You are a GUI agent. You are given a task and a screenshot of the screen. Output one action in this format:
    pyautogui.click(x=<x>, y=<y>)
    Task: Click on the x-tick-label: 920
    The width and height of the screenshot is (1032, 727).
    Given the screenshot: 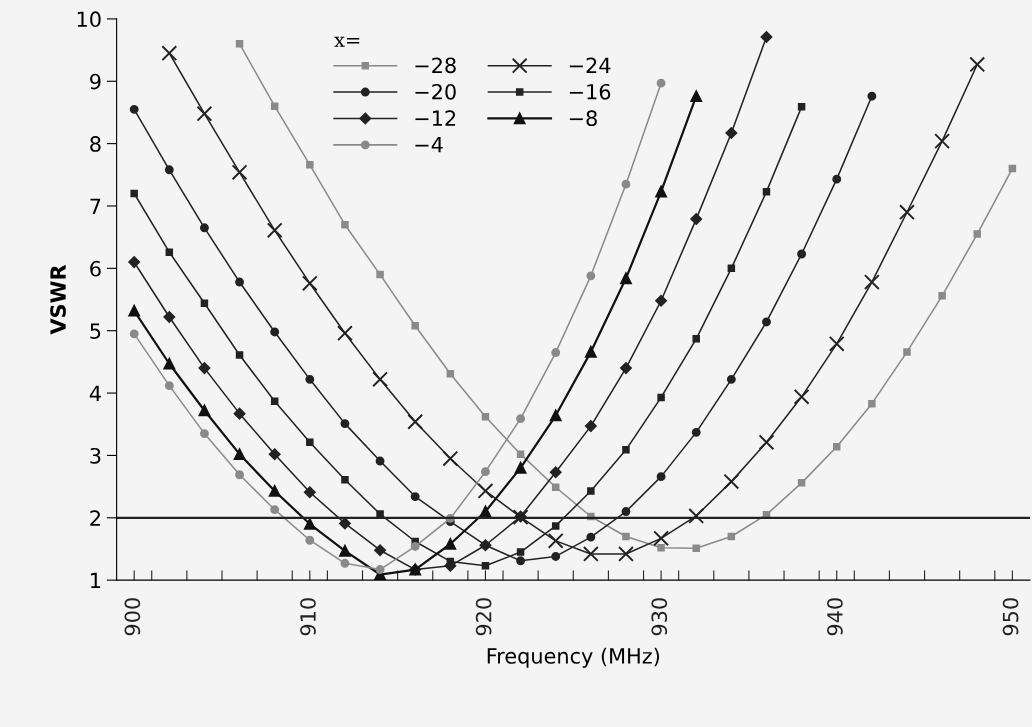 What is the action you would take?
    pyautogui.click(x=483, y=617)
    